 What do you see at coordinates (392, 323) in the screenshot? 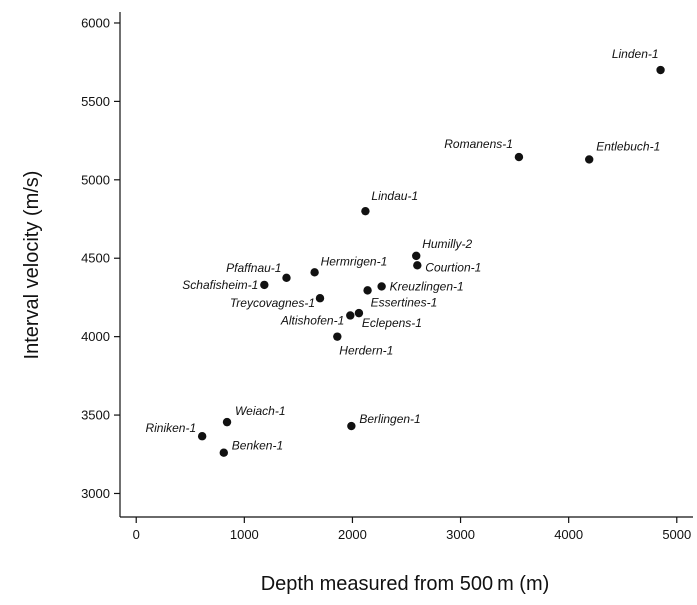
I see `point-label: Eclepens-1` at bounding box center [392, 323].